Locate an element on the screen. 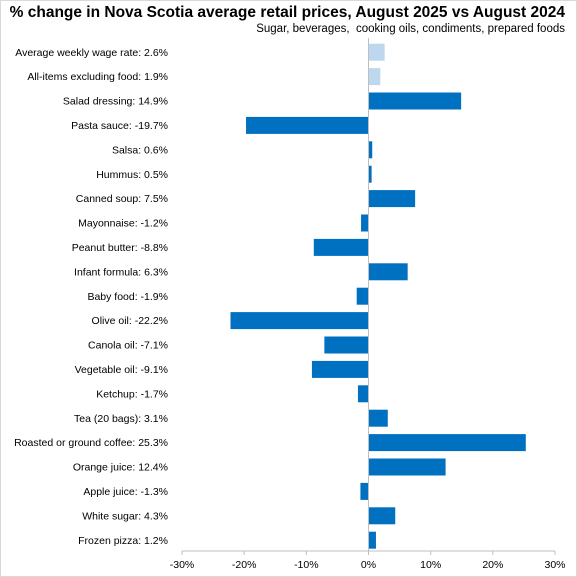 The height and width of the screenshot is (577, 577). category-label-ketchup-1-7: Ketchup: -1.7% is located at coordinates (132, 394).